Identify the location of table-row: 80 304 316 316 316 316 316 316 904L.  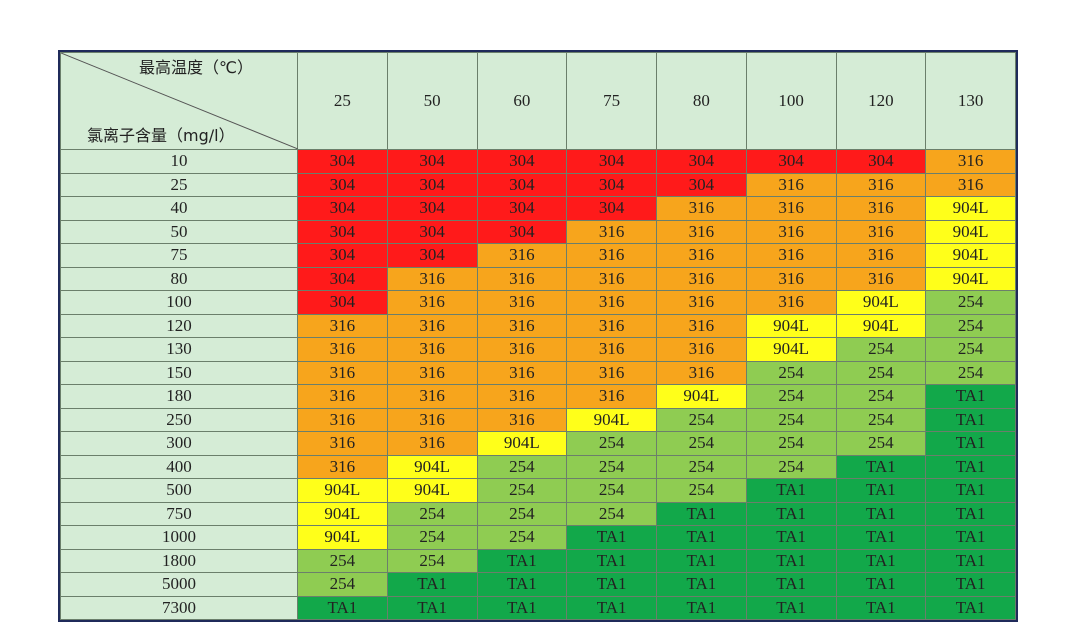
(538, 278).